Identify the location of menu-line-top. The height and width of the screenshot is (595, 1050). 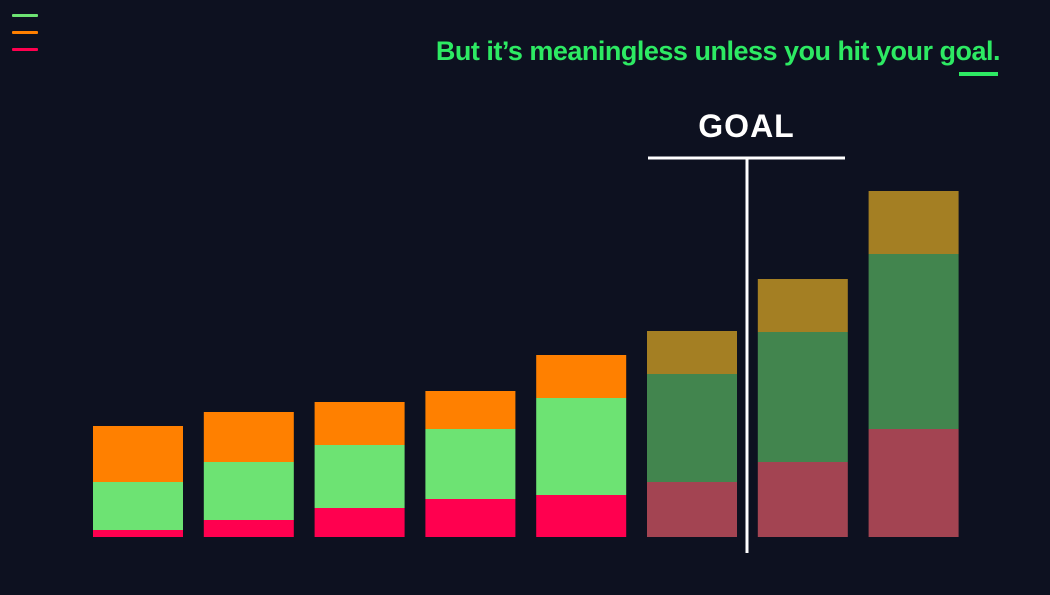
(25, 15).